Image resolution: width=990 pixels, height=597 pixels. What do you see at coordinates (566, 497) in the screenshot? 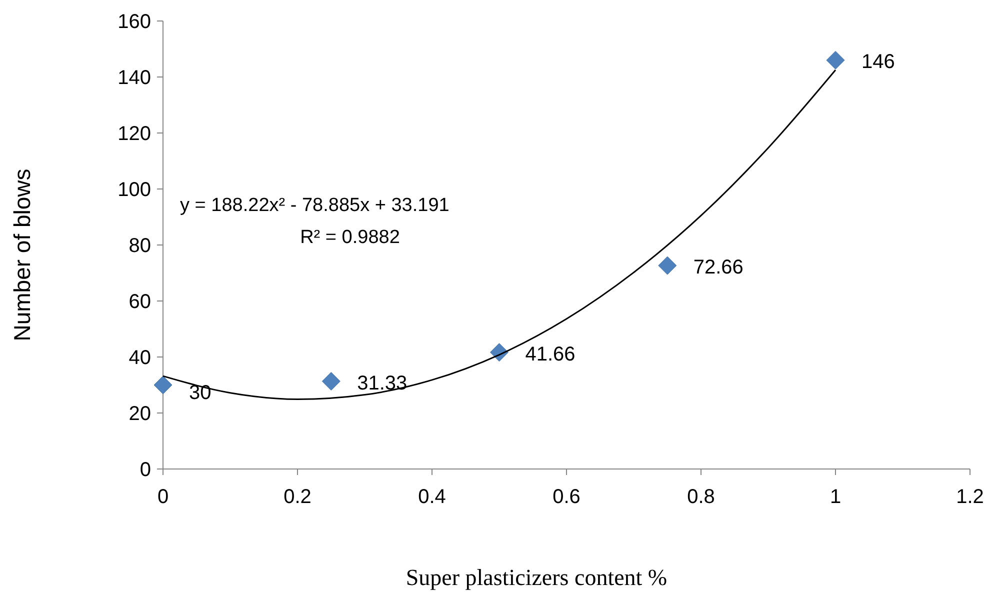
I see `x-tick-label: 0.6` at bounding box center [566, 497].